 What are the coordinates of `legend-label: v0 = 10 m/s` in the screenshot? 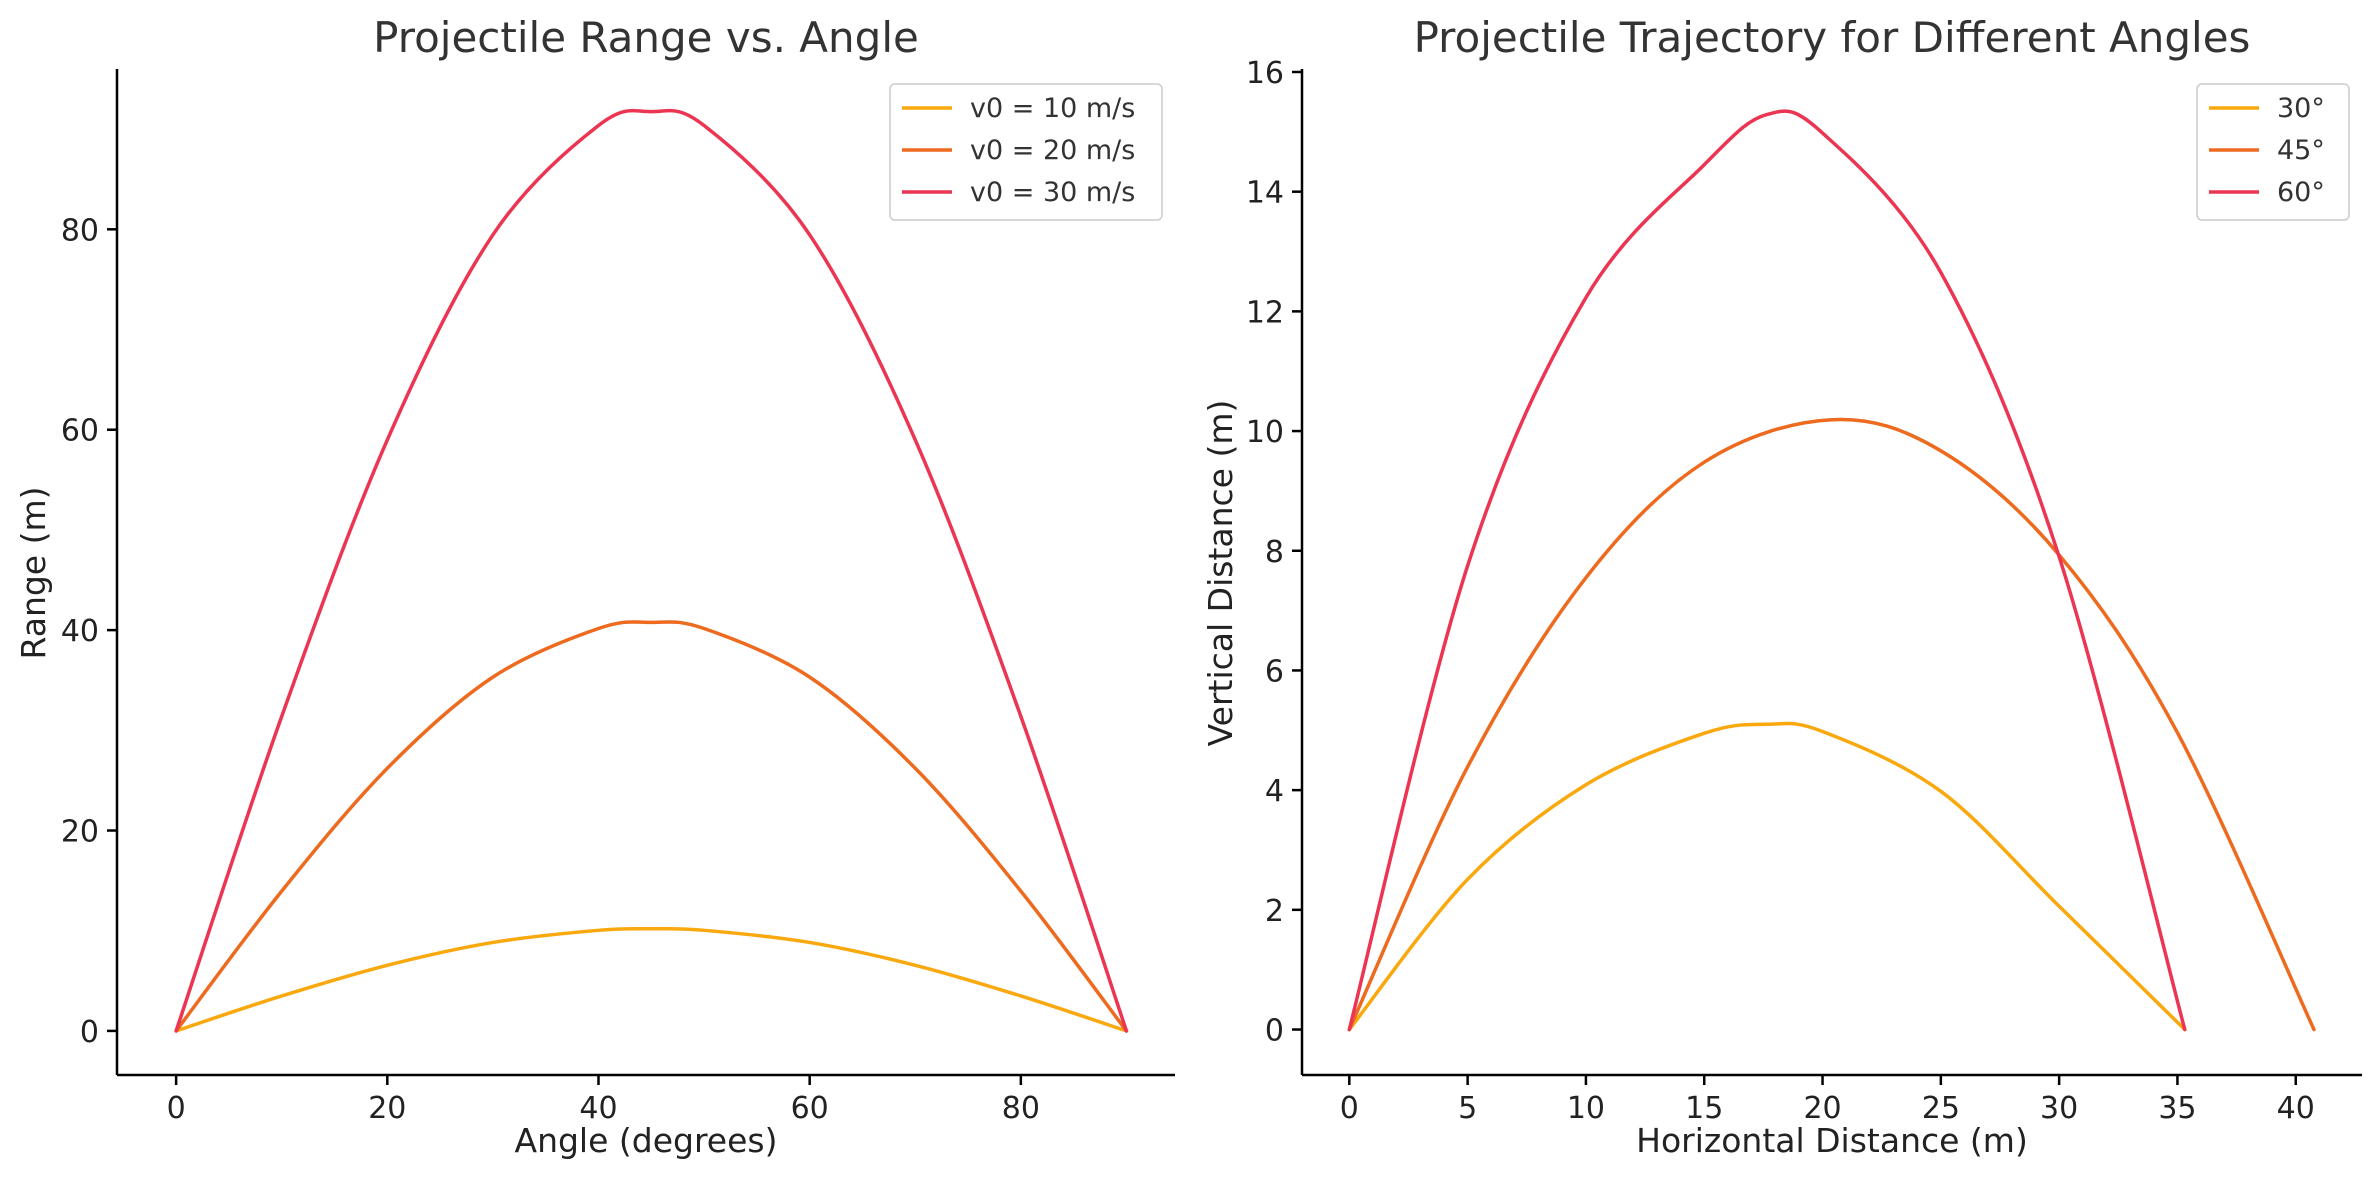 It's located at (1052, 108).